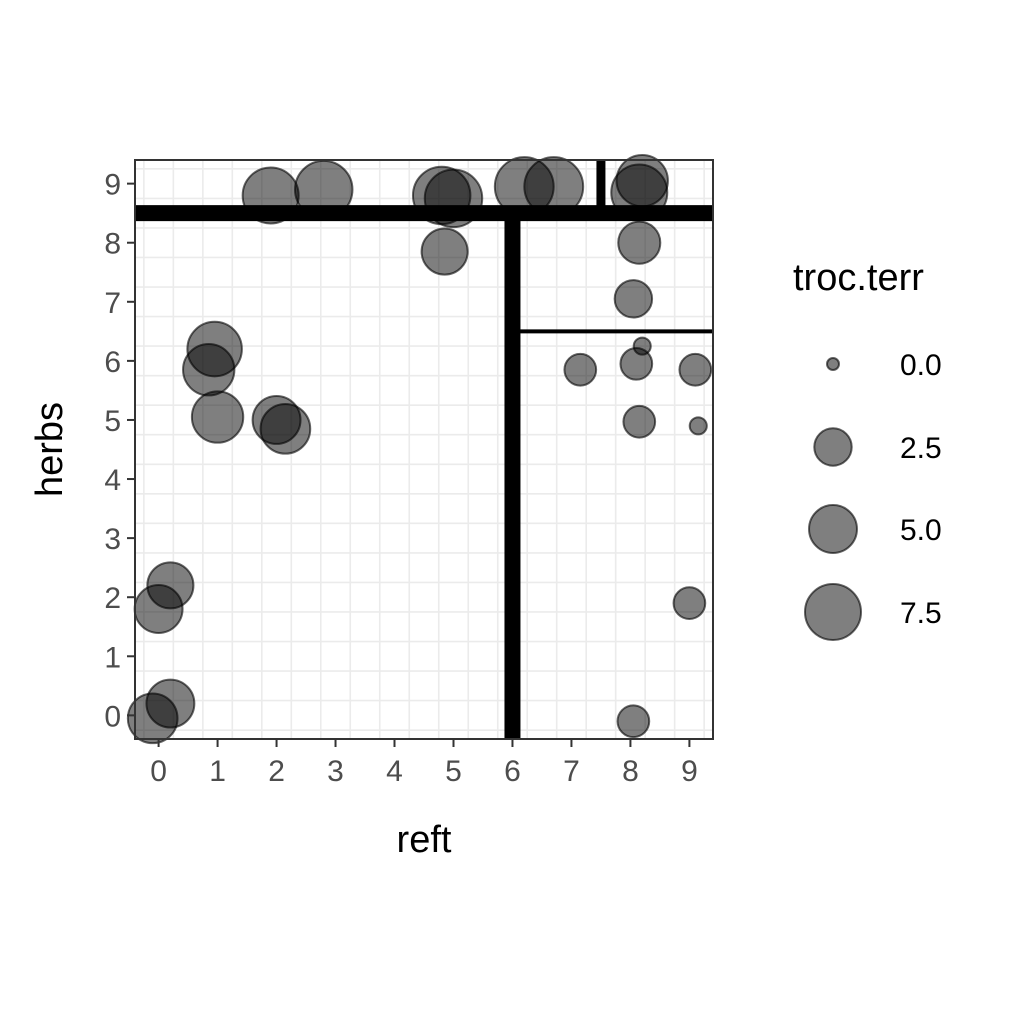  I want to click on y-tick-label: 3, so click(112, 539).